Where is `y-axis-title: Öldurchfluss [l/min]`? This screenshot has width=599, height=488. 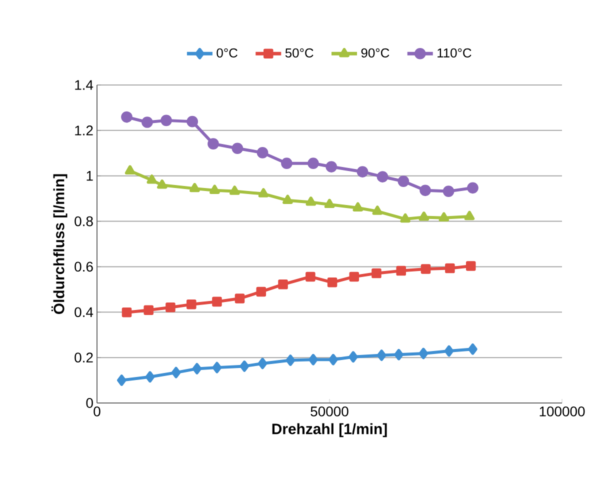
y-axis-title: Öldurchfluss [l/min] is located at coordinates (59, 244).